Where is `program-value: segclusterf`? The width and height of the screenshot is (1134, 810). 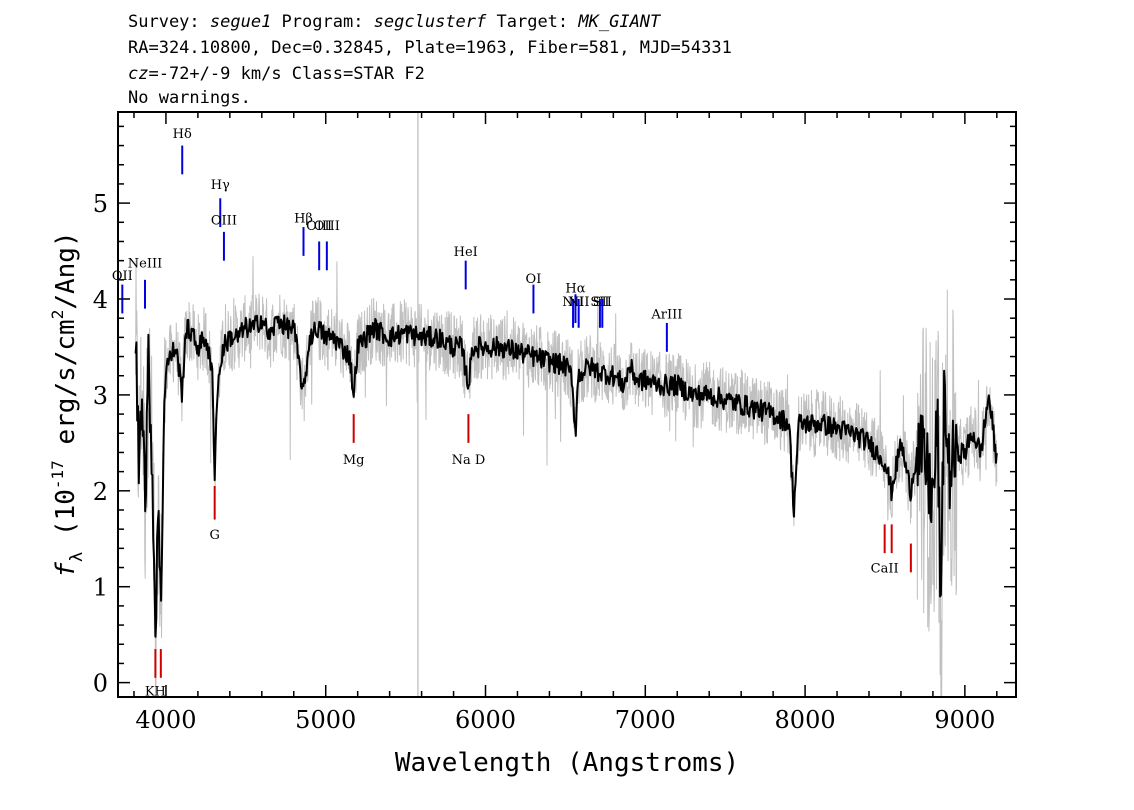
program-value: segclusterf is located at coordinates (430, 22).